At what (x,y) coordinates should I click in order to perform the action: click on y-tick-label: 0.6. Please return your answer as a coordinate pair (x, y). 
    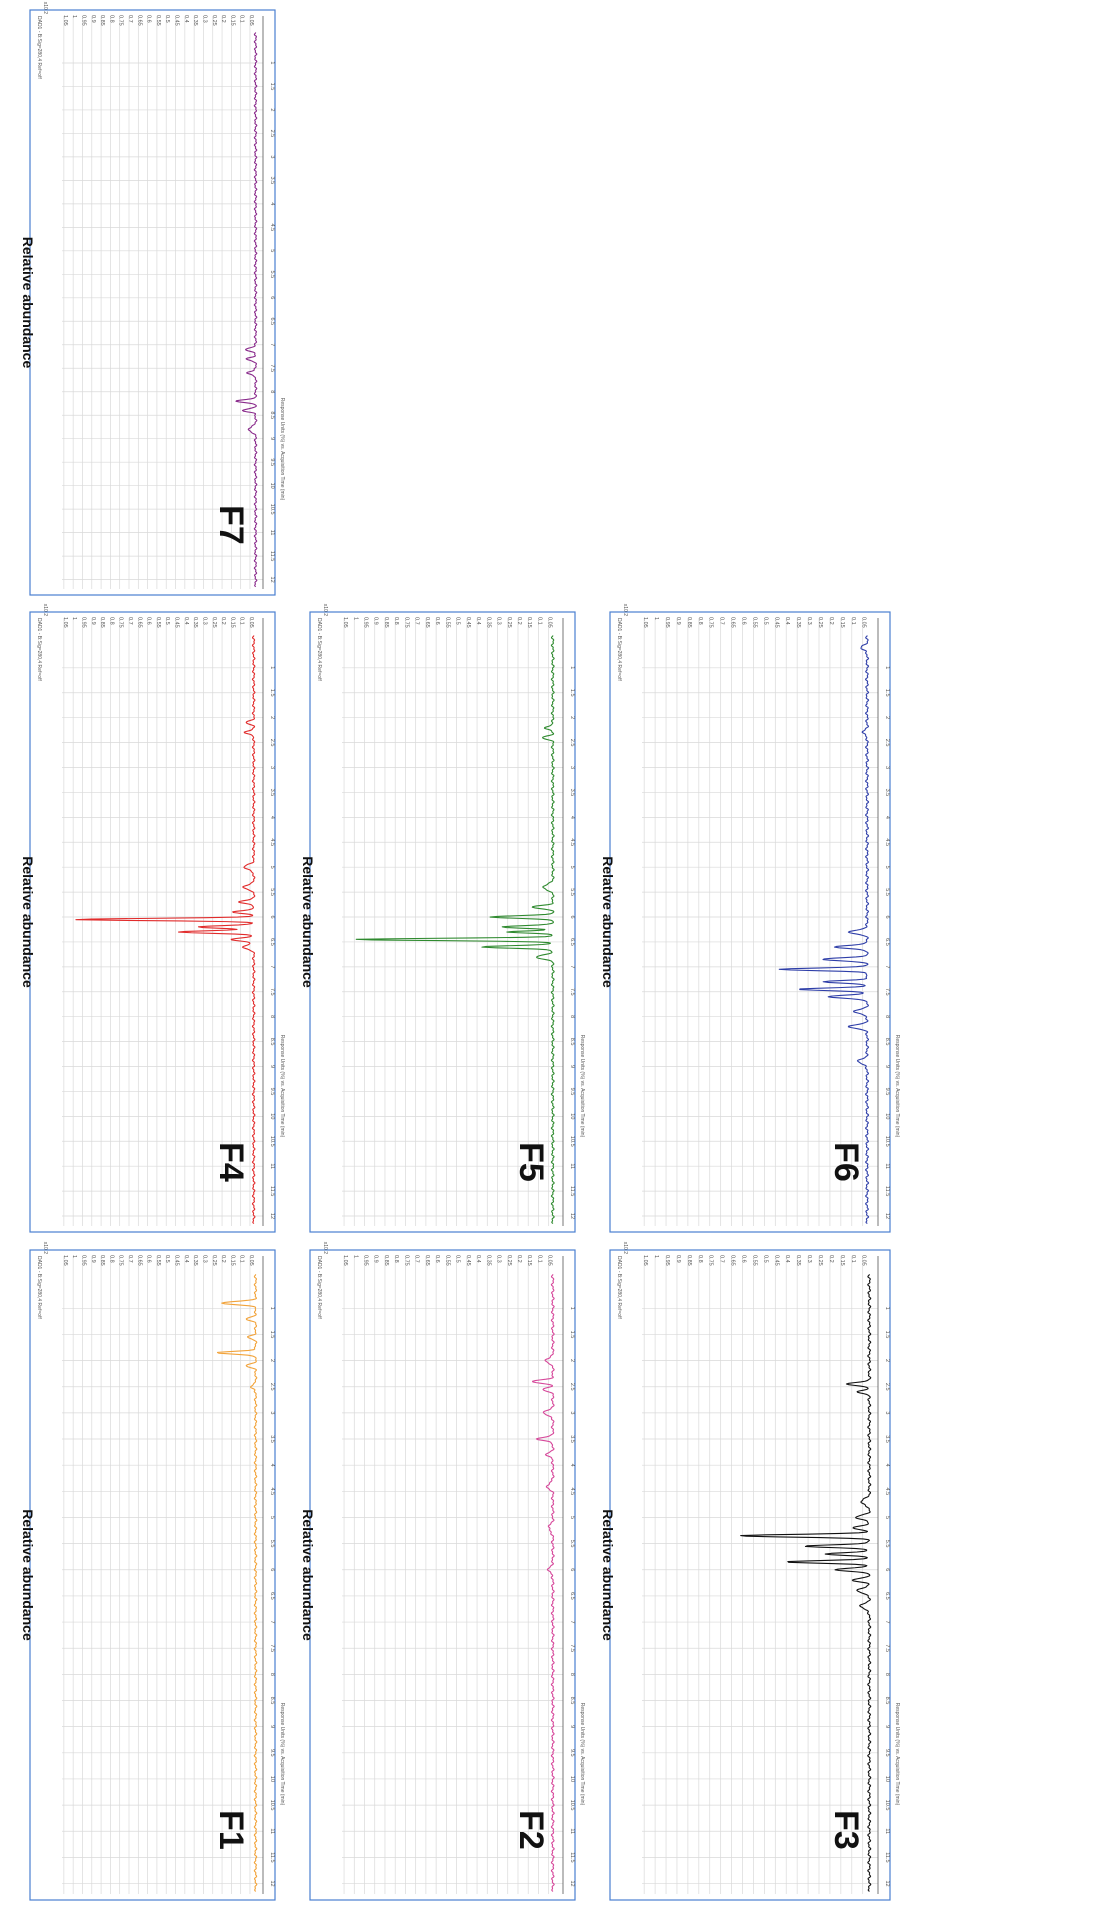
    Looking at the image, I should click on (437, 1259).